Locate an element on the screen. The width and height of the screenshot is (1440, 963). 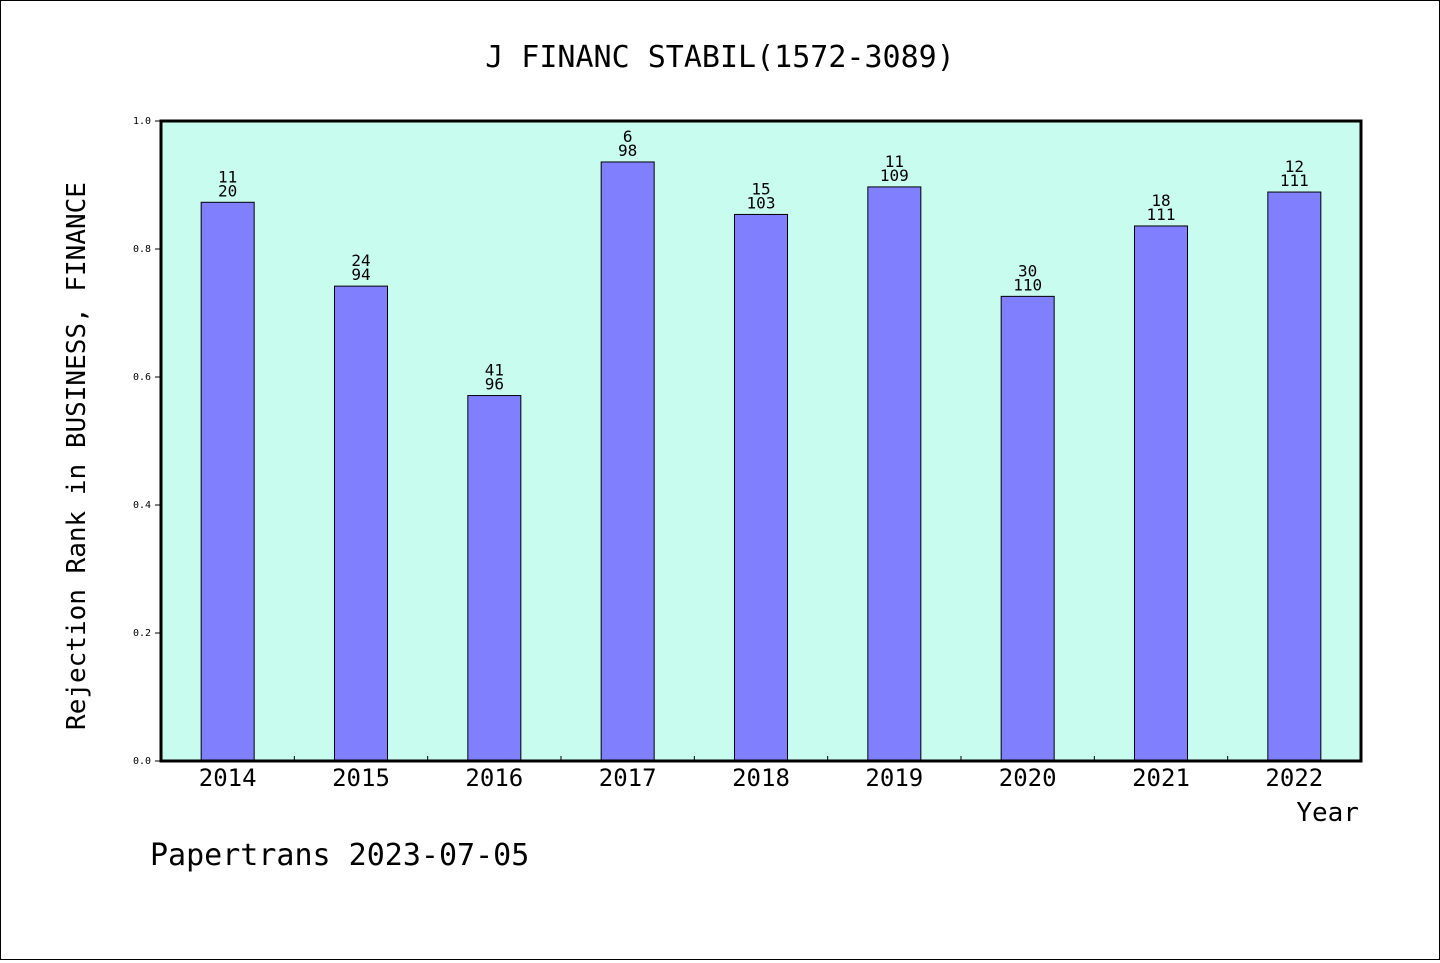
x-tick-label-2020: 2020 is located at coordinates (1028, 778).